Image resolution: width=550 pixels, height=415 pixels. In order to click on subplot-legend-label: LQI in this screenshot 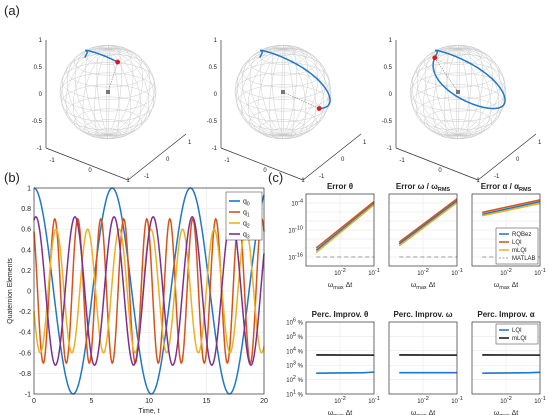, I will do `click(517, 243)`.